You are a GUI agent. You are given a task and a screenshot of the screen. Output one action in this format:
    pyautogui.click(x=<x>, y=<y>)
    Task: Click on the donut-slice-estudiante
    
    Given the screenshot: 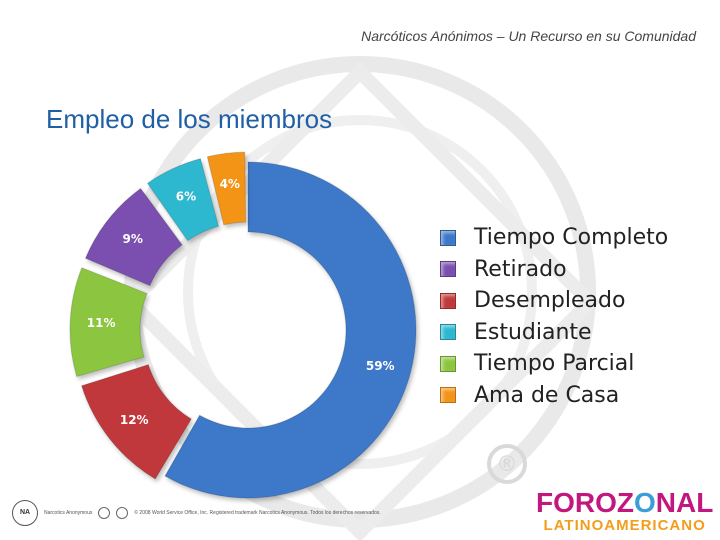 What is the action you would take?
    pyautogui.click(x=183, y=200)
    